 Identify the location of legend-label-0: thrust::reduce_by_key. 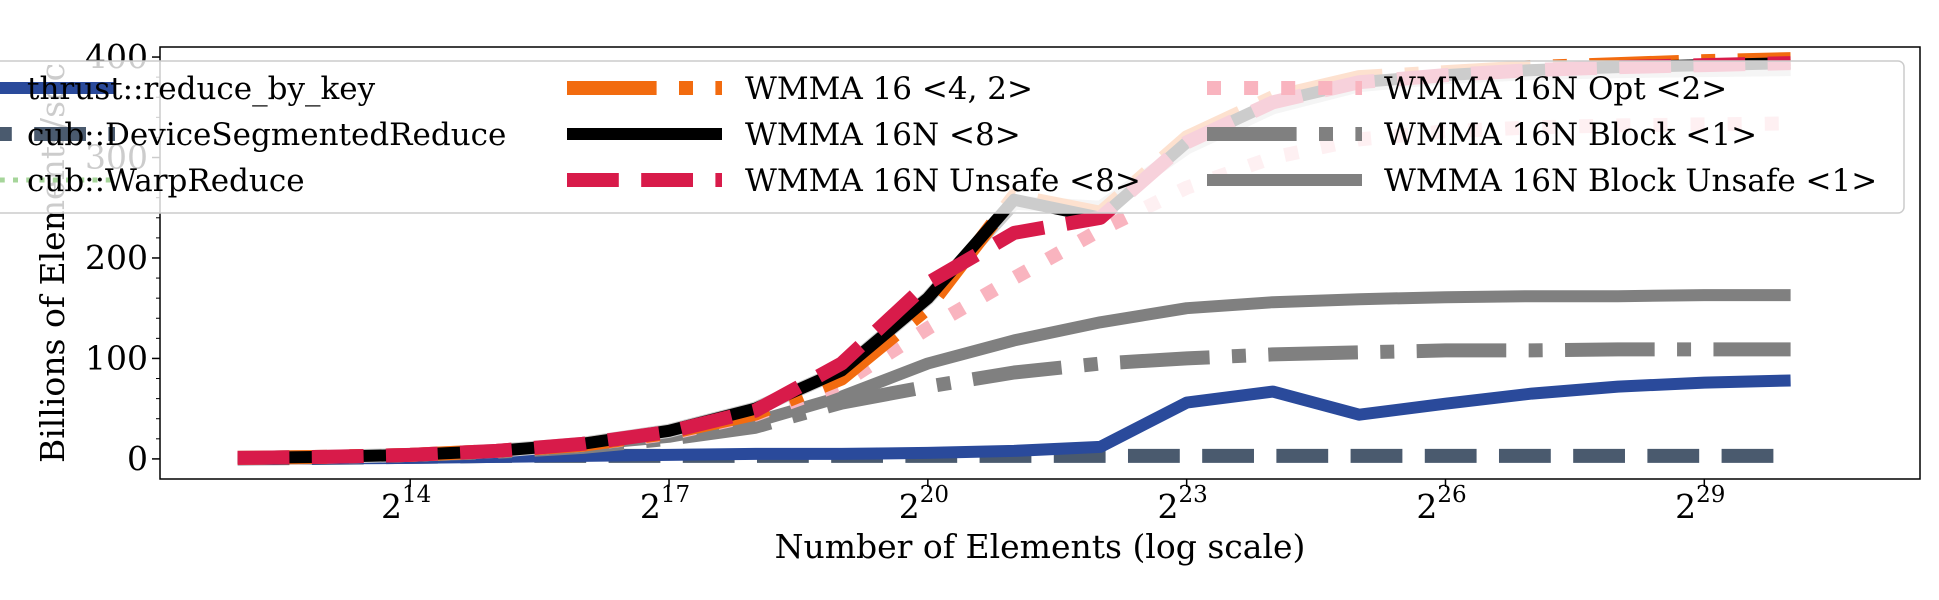
(201, 89).